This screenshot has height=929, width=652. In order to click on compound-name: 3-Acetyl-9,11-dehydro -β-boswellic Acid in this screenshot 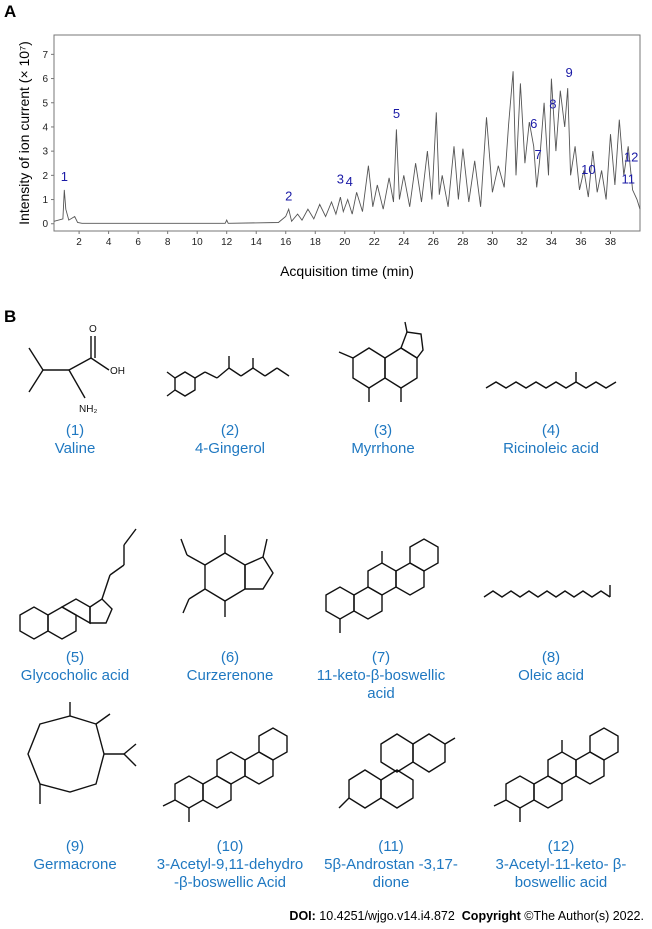, I will do `click(230, 873)`.